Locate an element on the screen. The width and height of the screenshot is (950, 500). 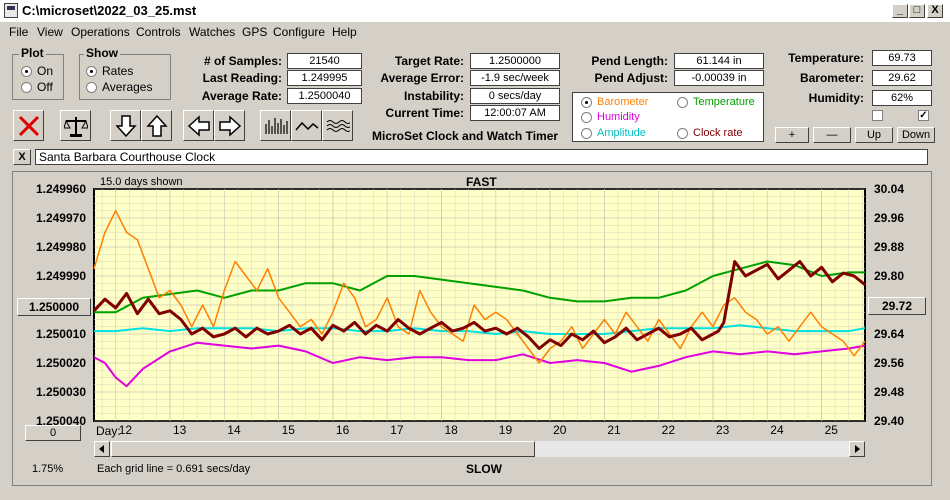
arrow-left-icon is located at coordinates (198, 126).